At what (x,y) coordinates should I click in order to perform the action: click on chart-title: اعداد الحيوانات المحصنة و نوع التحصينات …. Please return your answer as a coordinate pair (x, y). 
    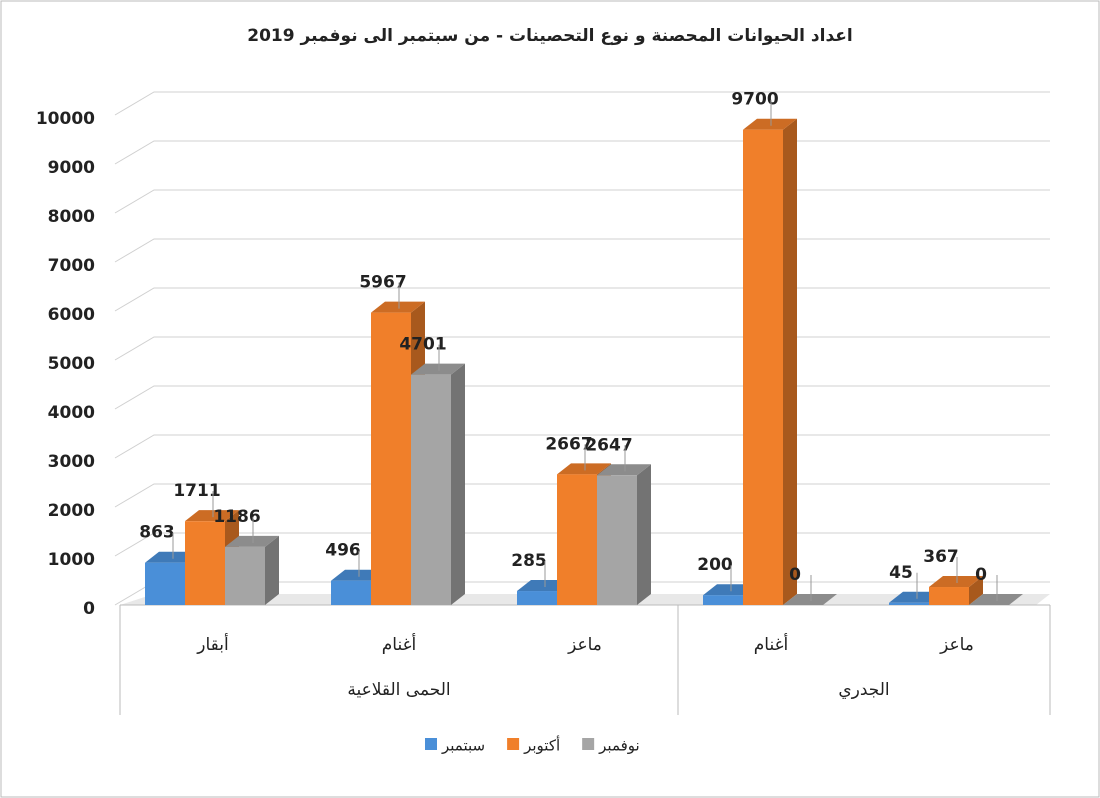
    Looking at the image, I should click on (549, 36).